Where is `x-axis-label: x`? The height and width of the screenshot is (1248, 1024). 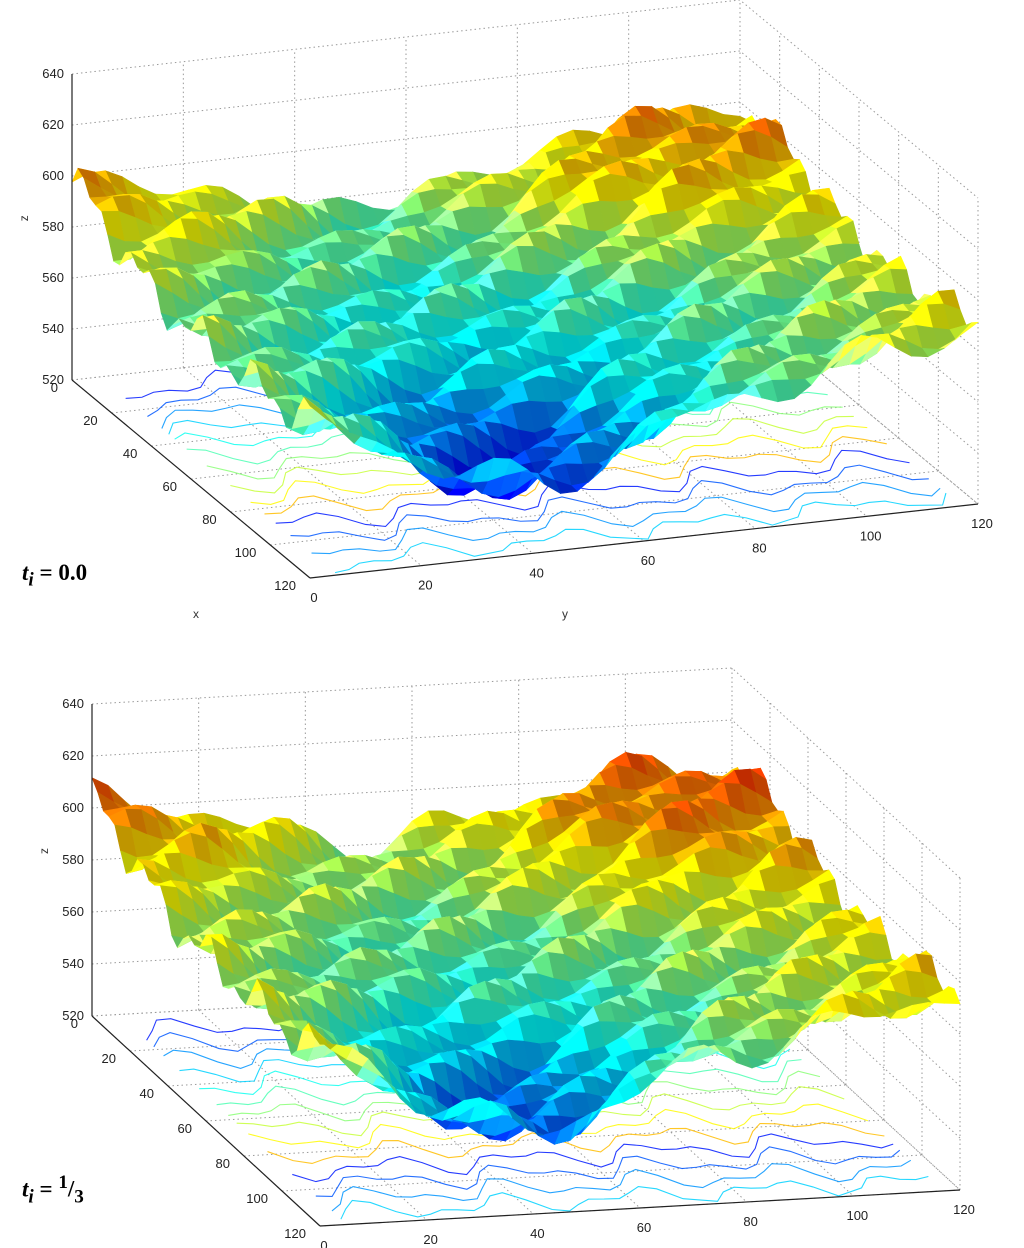 x-axis-label: x is located at coordinates (196, 614).